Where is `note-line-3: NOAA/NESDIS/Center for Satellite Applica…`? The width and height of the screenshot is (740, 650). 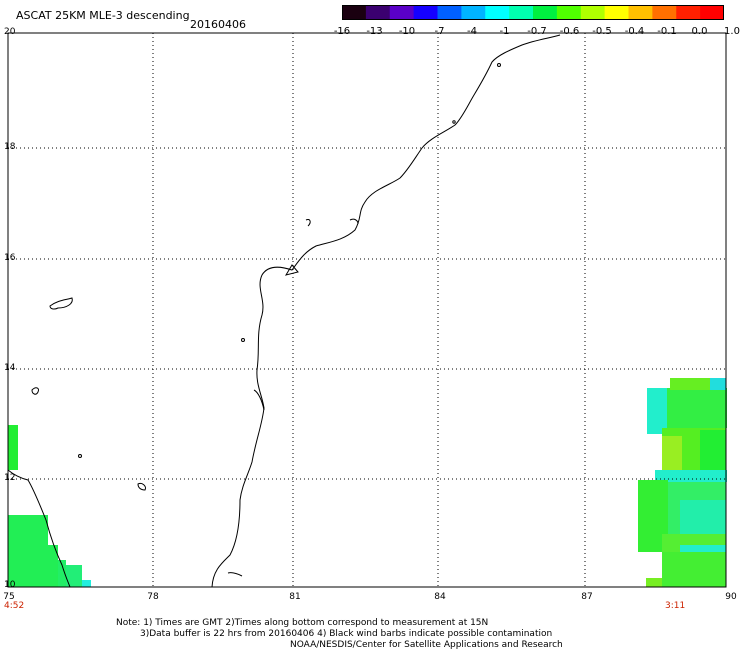
note-line-3: NOAA/NESDIS/Center for Satellite Applica… is located at coordinates (426, 645).